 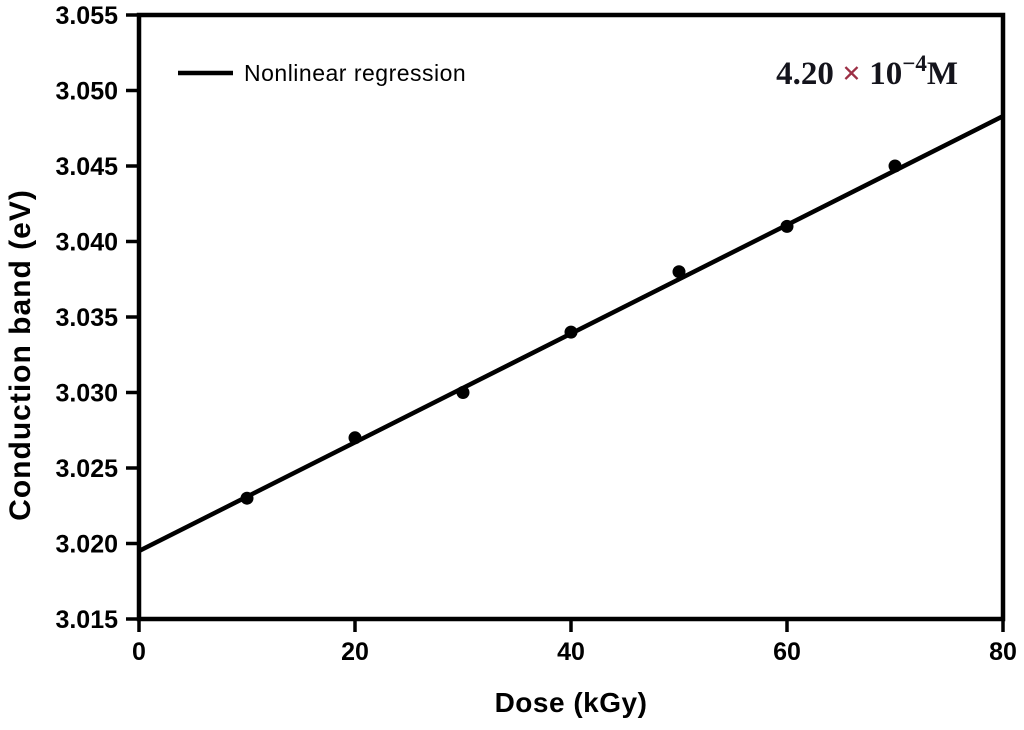 What do you see at coordinates (86, 394) in the screenshot?
I see `y-tick-label: 3.030` at bounding box center [86, 394].